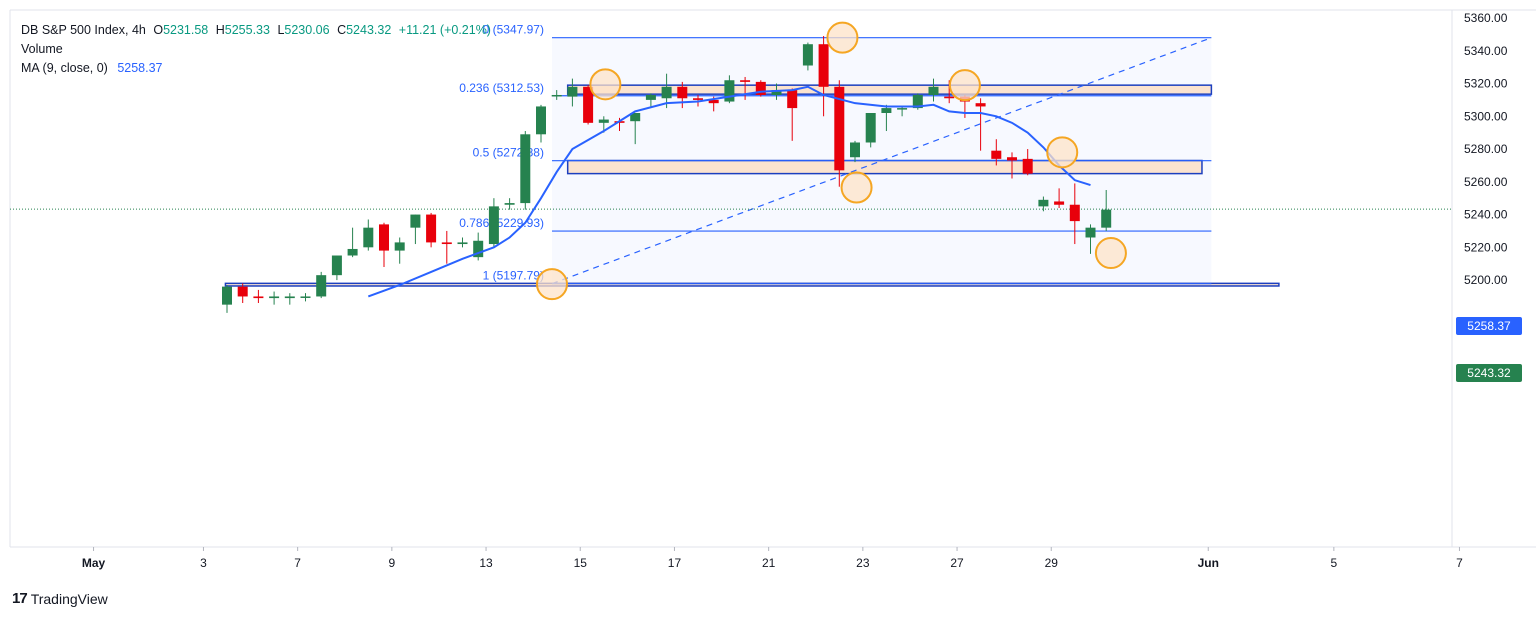 Image resolution: width=1536 pixels, height=619 pixels. What do you see at coordinates (1486, 215) in the screenshot?
I see `y-tick-label: 5240.00` at bounding box center [1486, 215].